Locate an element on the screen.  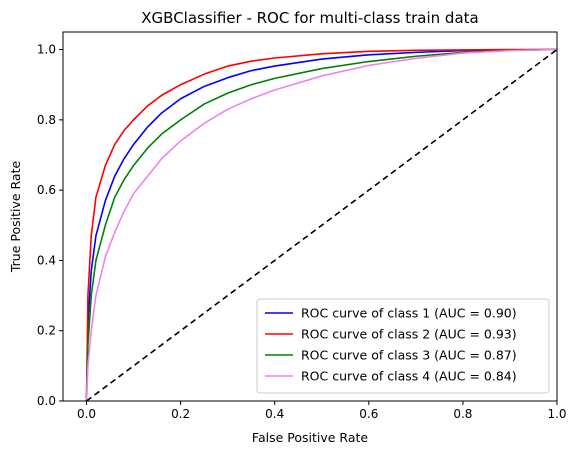
legend-box is located at coordinates (403, 346).